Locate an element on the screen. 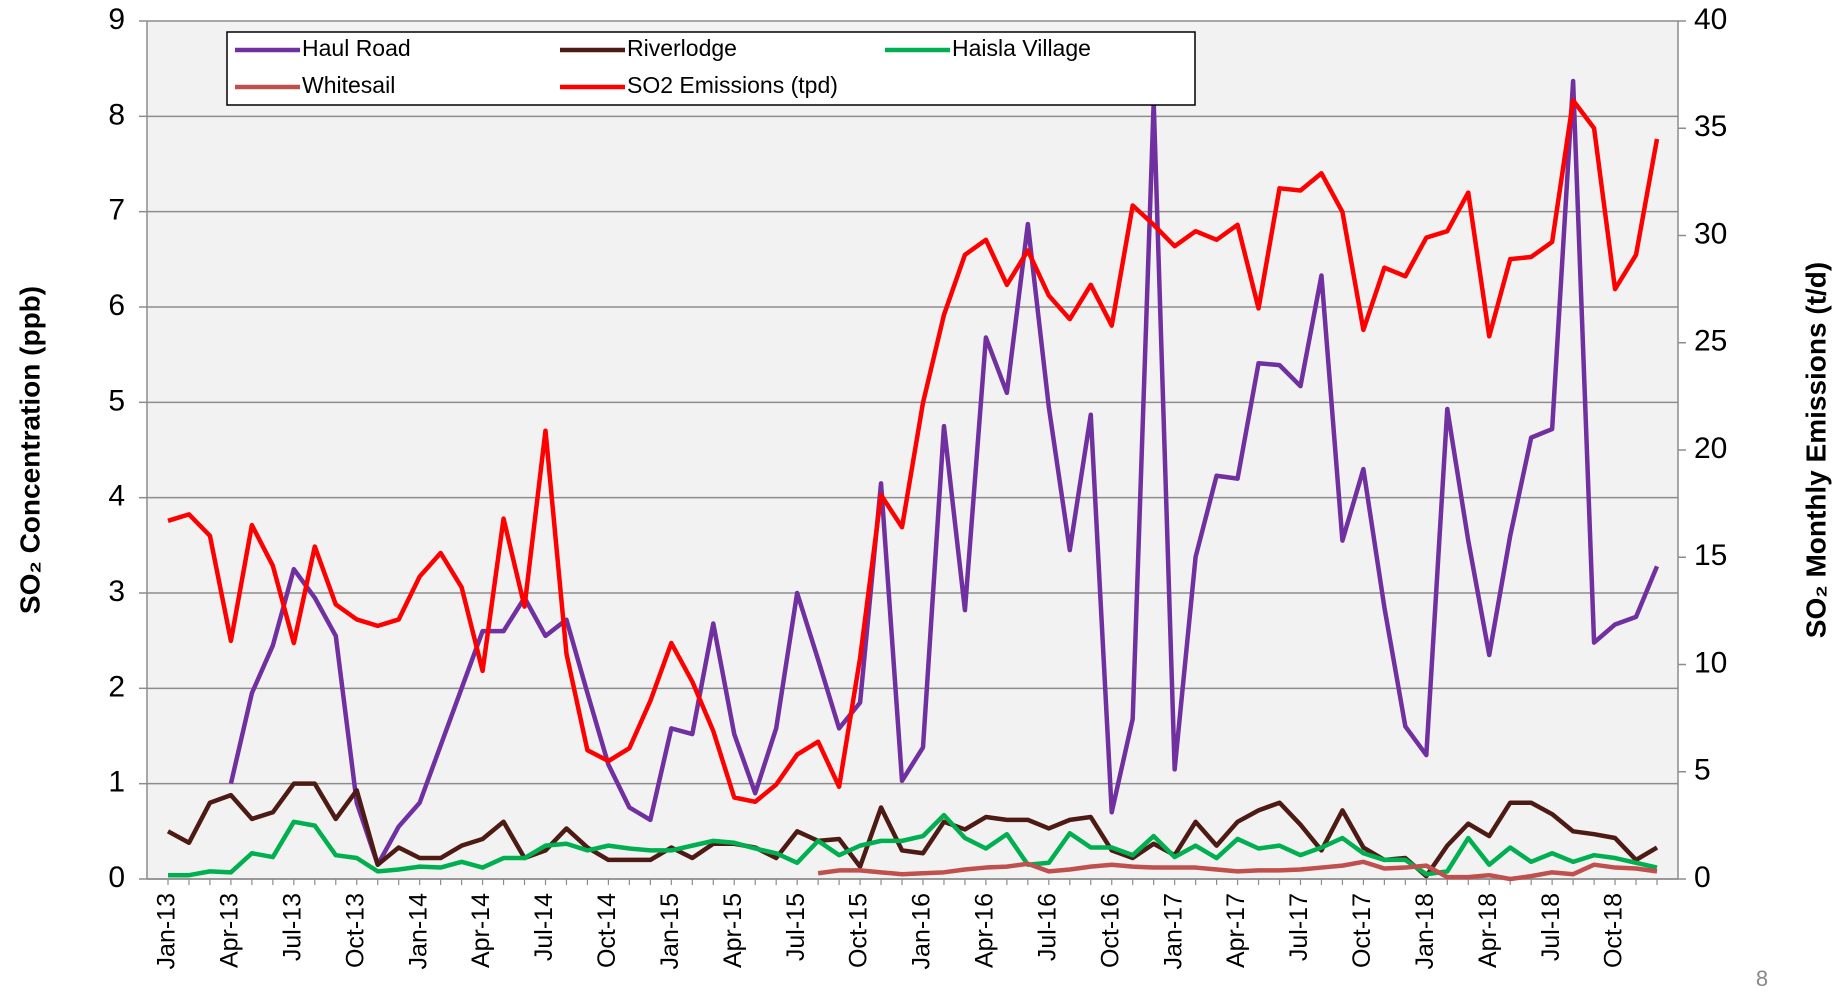 The height and width of the screenshot is (1003, 1845). y2-tick-label: 25 is located at coordinates (1710, 341).